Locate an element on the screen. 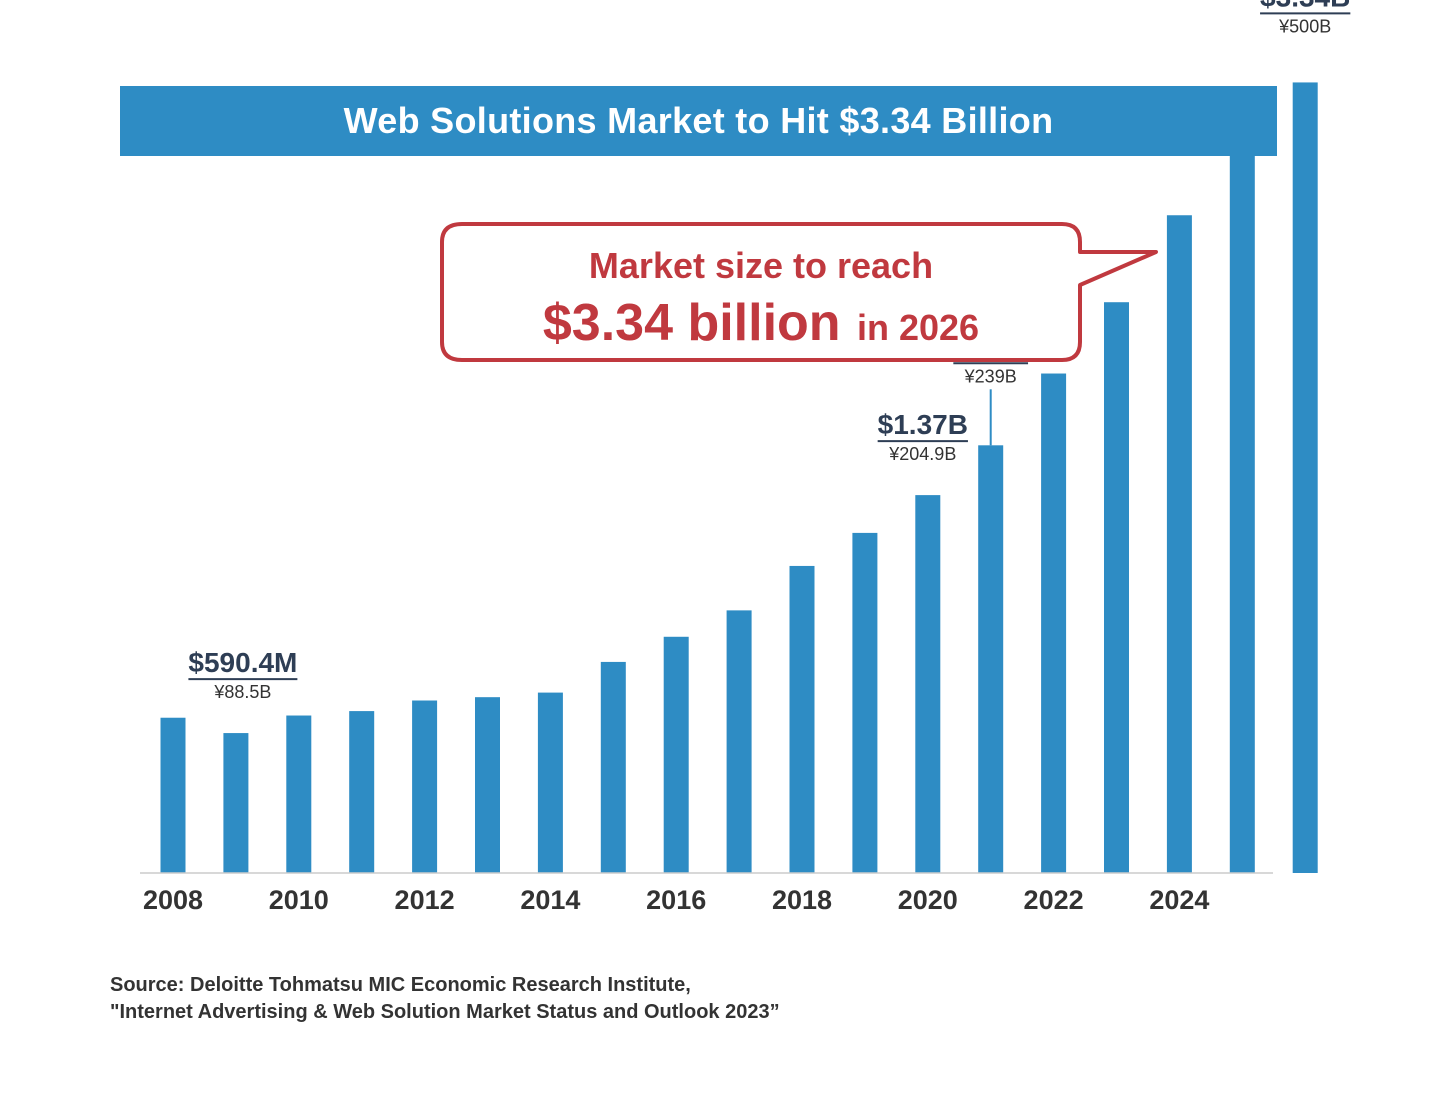  bar-2021 is located at coordinates (991, 659).